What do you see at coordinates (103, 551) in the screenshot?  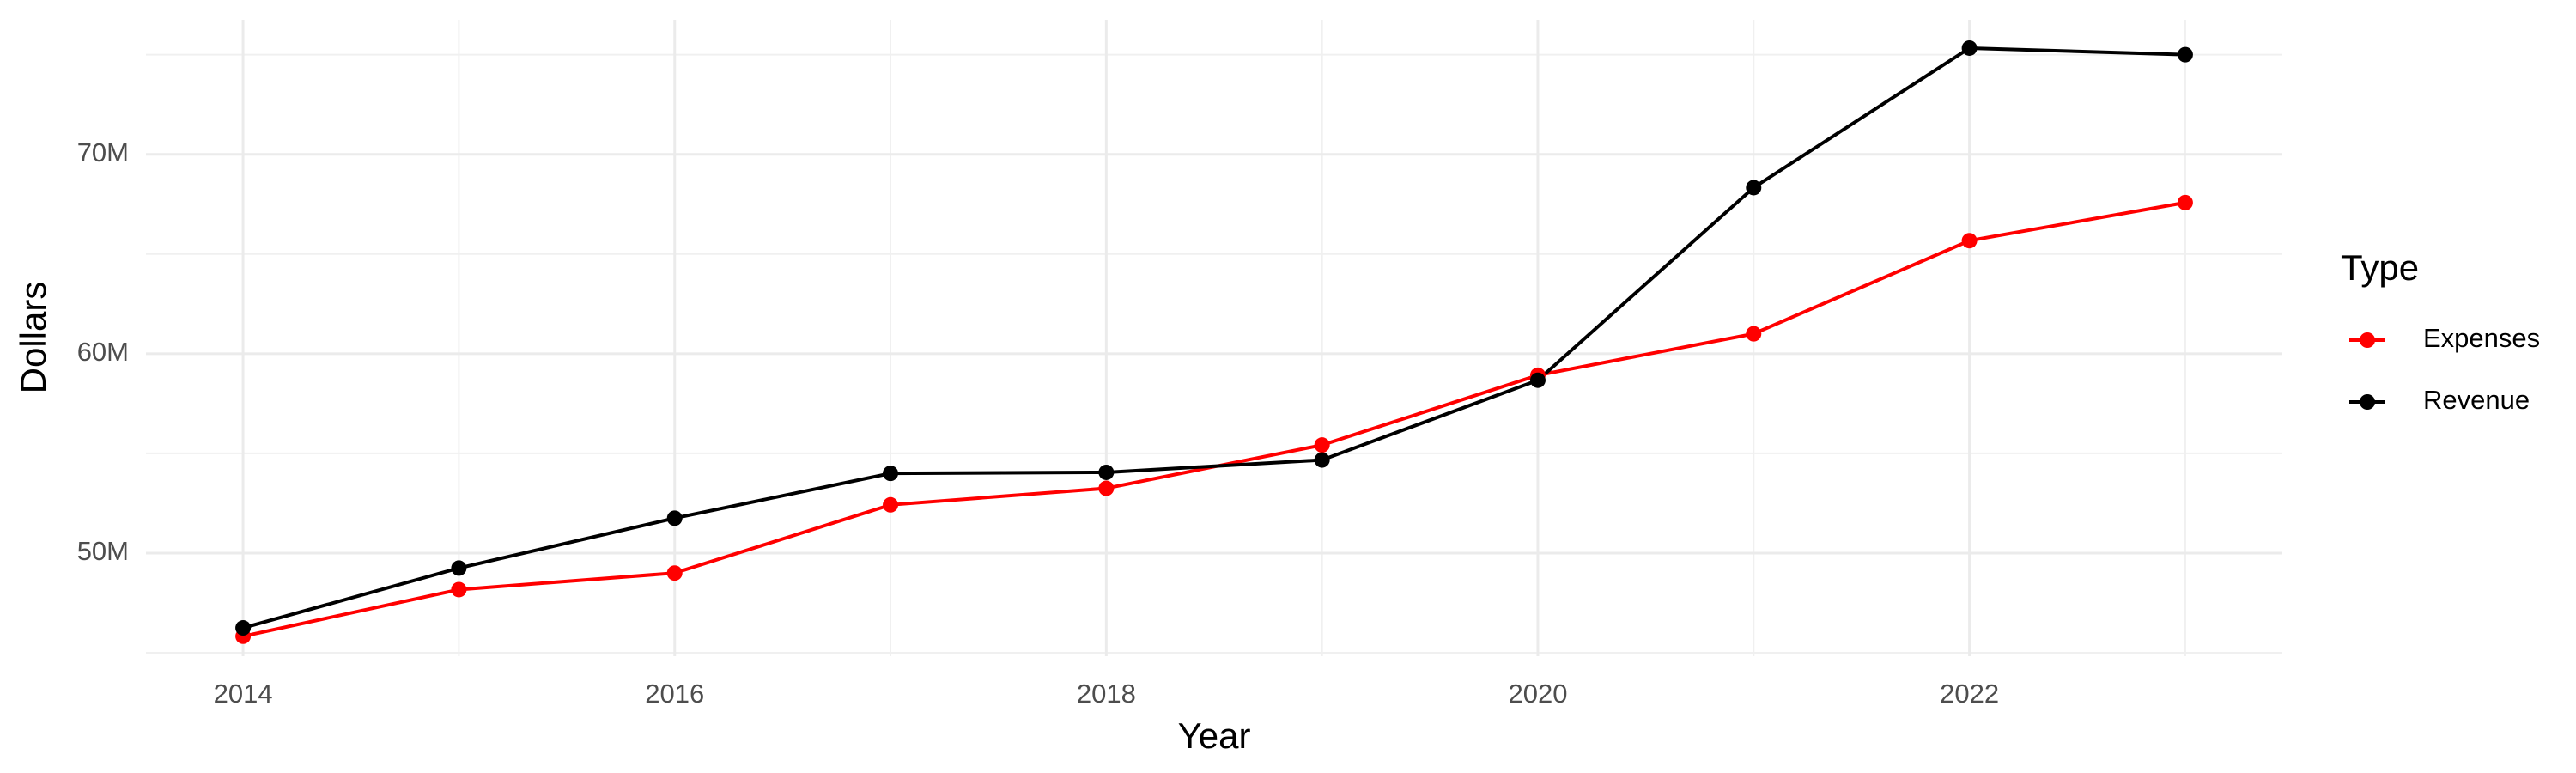 I see `y-tick-label: 50M` at bounding box center [103, 551].